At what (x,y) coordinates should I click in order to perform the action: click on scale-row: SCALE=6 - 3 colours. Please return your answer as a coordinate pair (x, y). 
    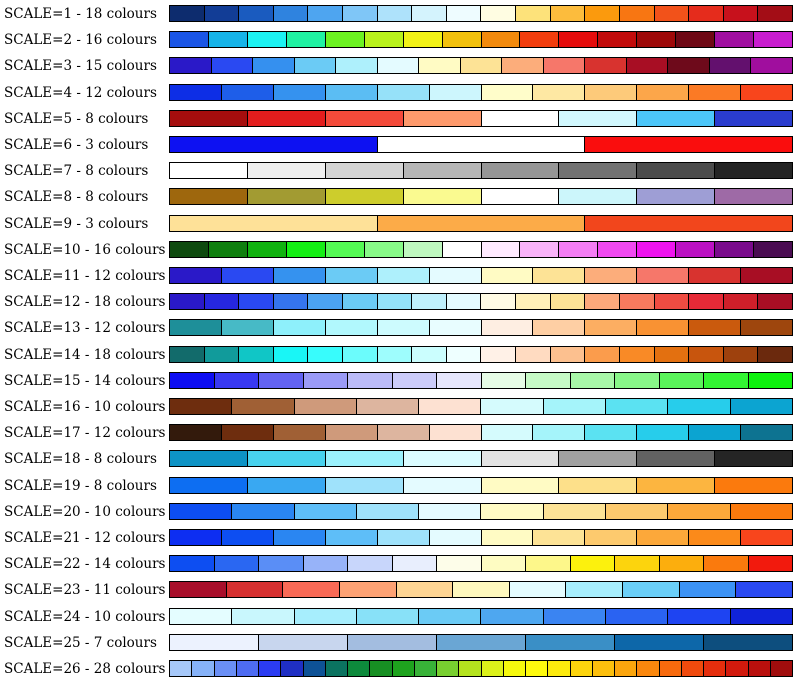
    Looking at the image, I should click on (400, 145).